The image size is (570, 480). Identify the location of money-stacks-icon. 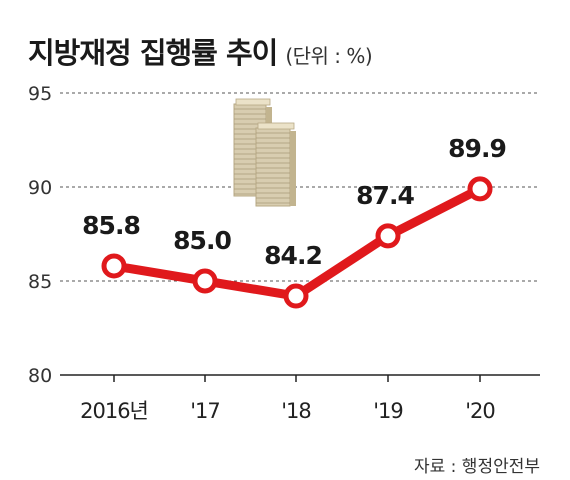
(264, 152).